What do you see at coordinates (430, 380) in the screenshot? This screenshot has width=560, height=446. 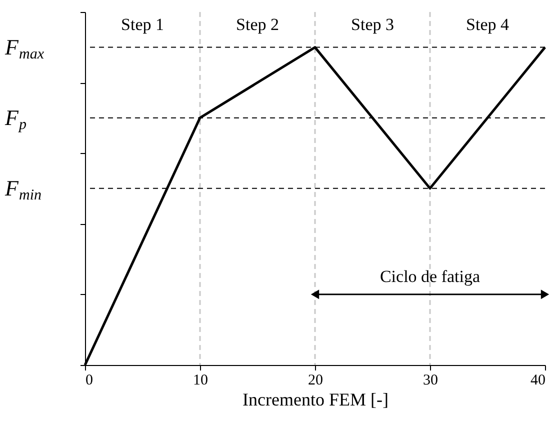 I see `x-tick-label: 30` at bounding box center [430, 380].